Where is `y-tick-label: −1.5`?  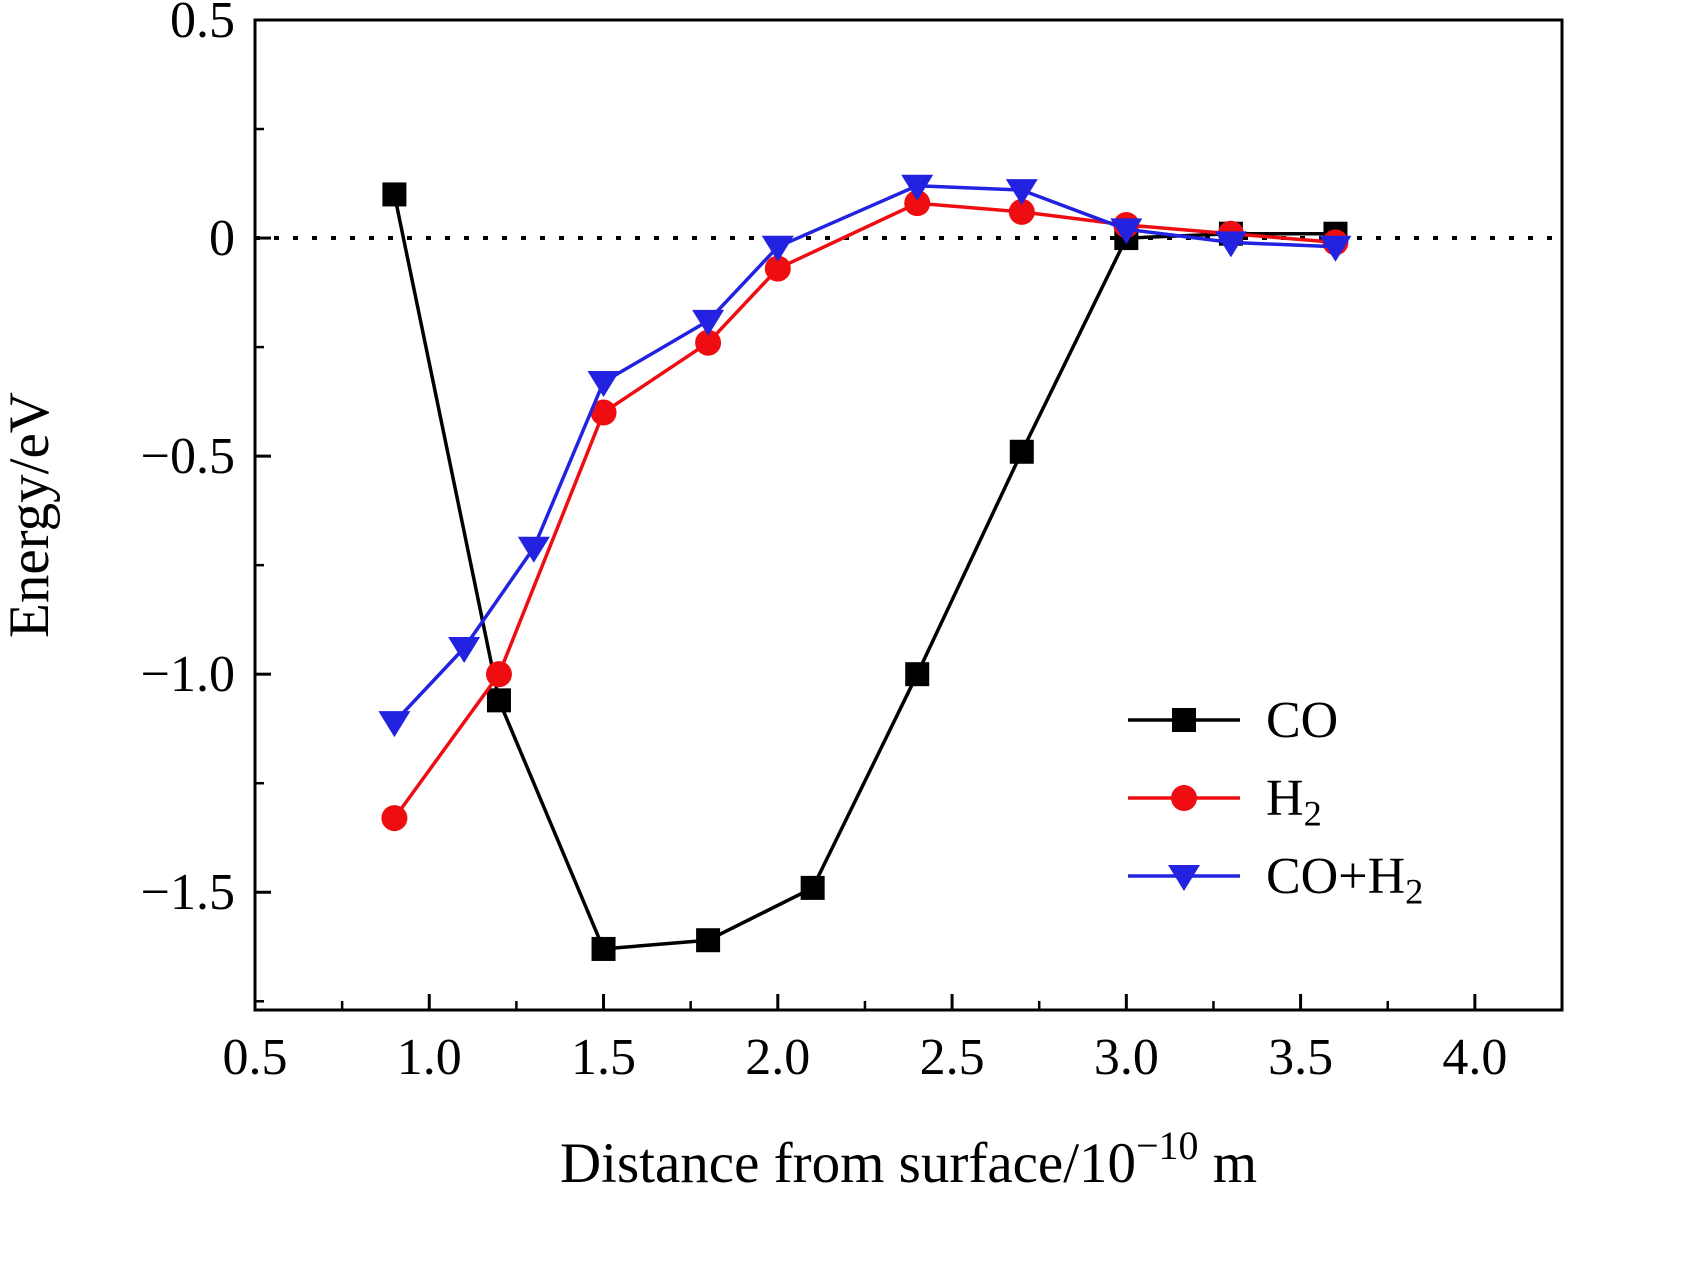
y-tick-label: −1.5 is located at coordinates (188, 892).